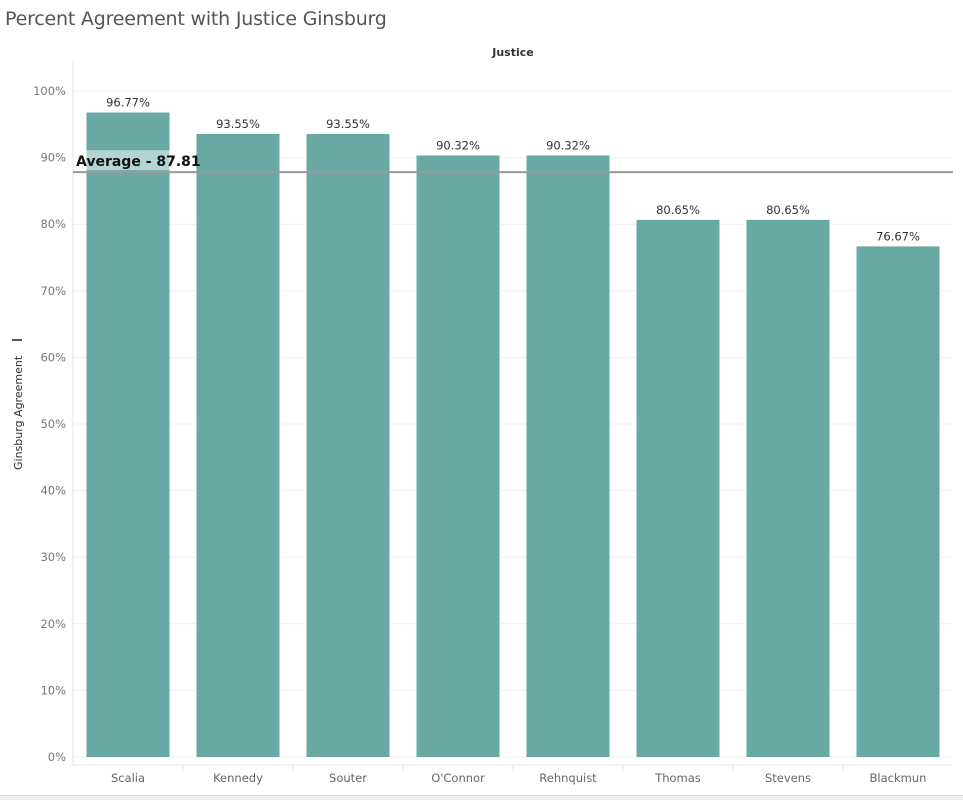 The width and height of the screenshot is (963, 800). Describe the element at coordinates (481, 797) in the screenshot. I see `footer-bar` at that location.